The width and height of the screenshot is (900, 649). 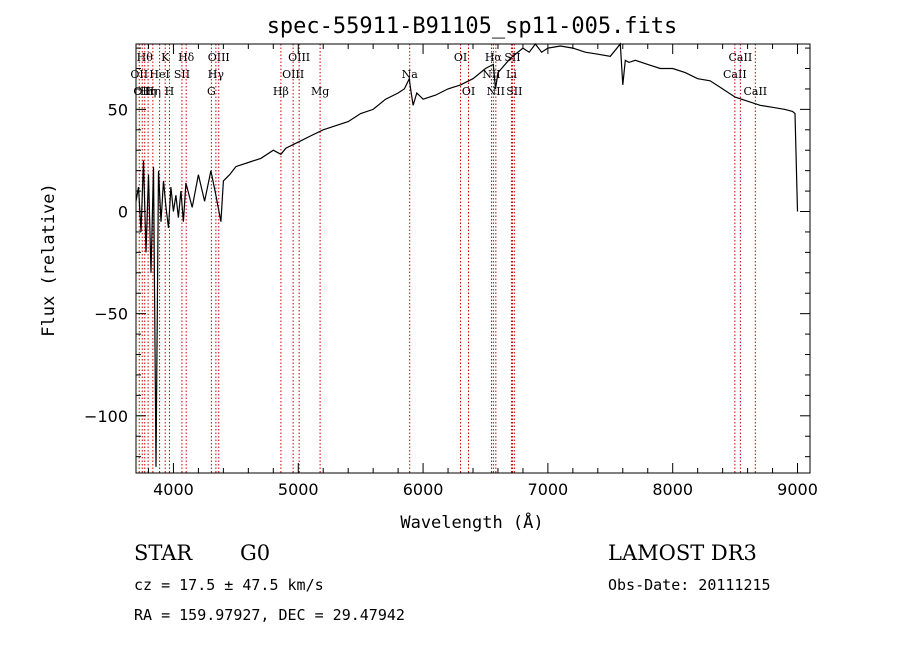 I want to click on obs-date: Obs-Date: 20111215, so click(x=689, y=585).